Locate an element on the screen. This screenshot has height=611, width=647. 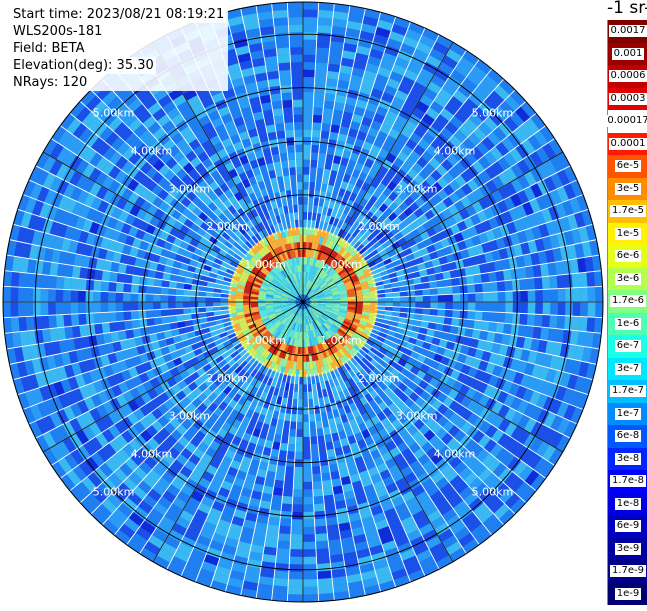
device-label: WLS200s-181 is located at coordinates (58, 31).